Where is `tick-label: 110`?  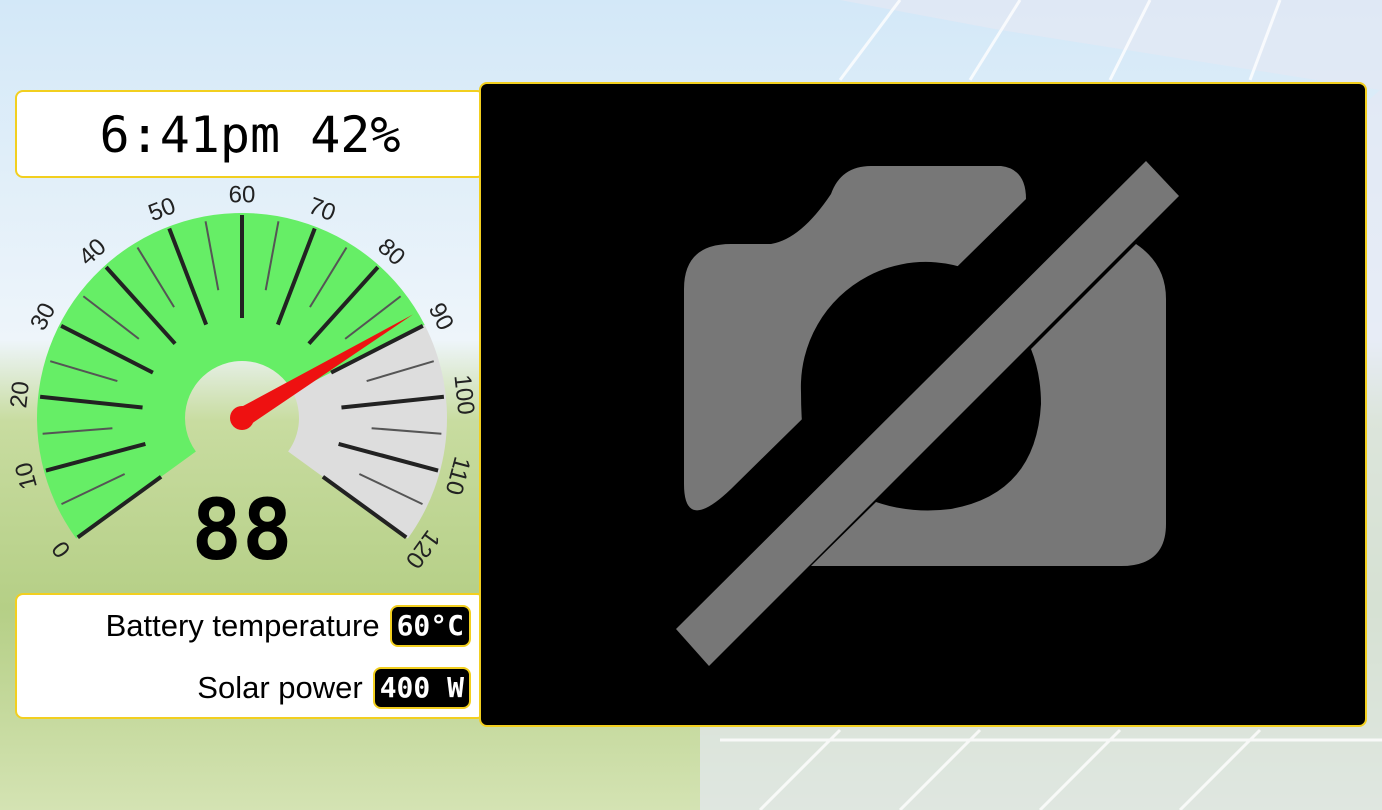
tick-label: 110 is located at coordinates (458, 476).